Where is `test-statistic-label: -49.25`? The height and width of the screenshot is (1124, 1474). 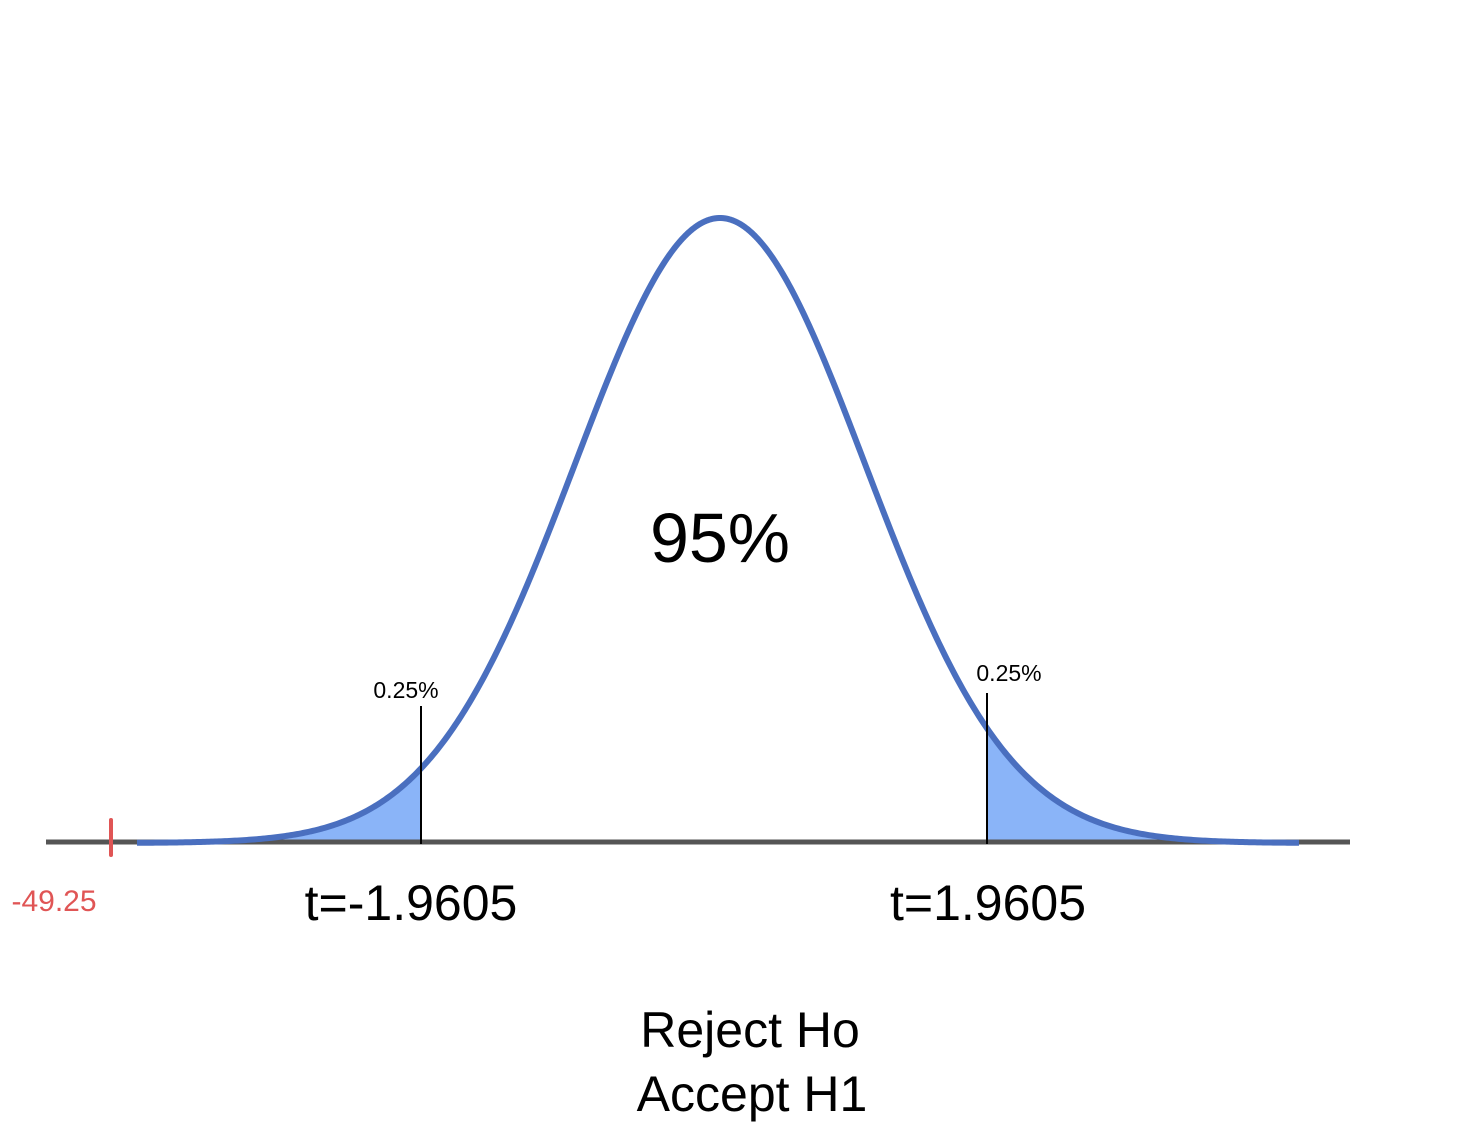
test-statistic-label: -49.25 is located at coordinates (53, 901).